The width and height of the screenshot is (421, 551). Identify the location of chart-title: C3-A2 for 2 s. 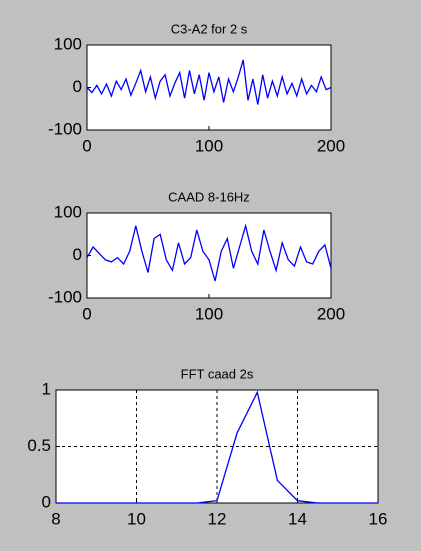
(209, 28).